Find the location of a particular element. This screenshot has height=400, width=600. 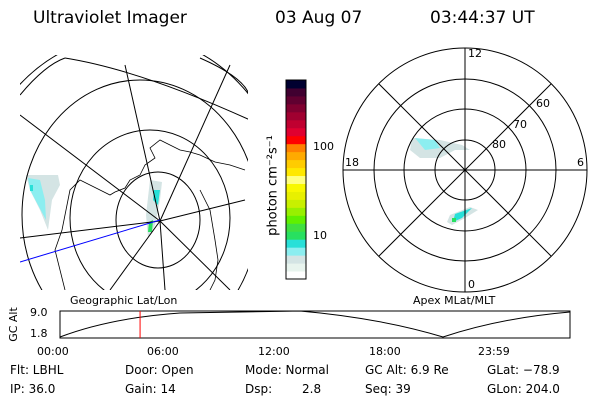

lat-label-70: 70 is located at coordinates (520, 124).